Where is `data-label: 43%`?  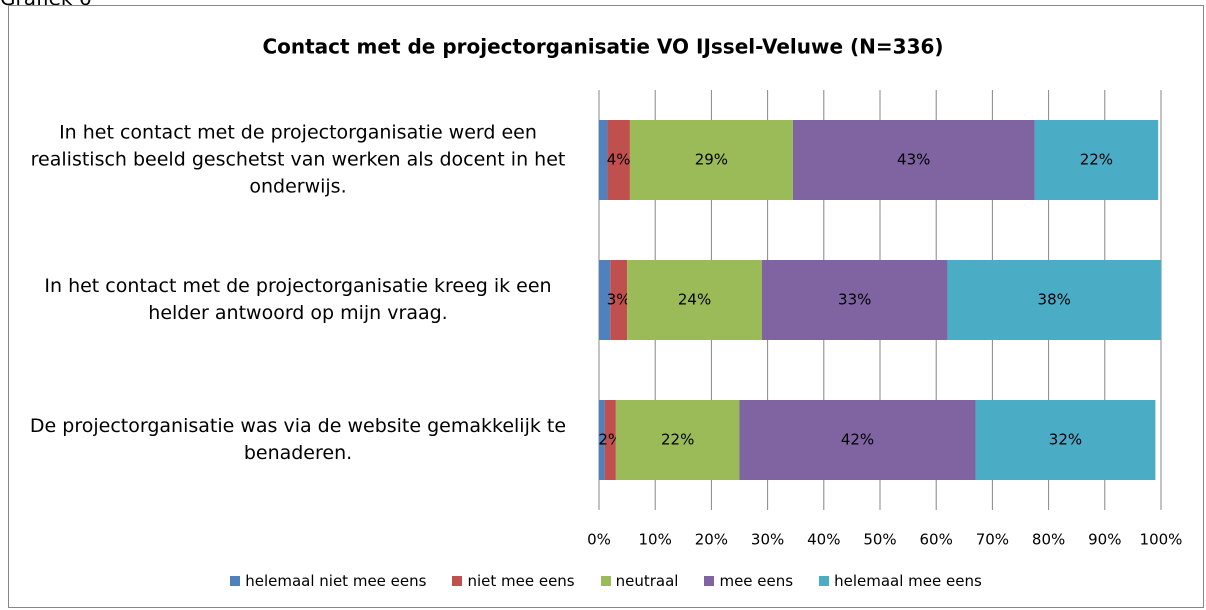
data-label: 43% is located at coordinates (913, 160).